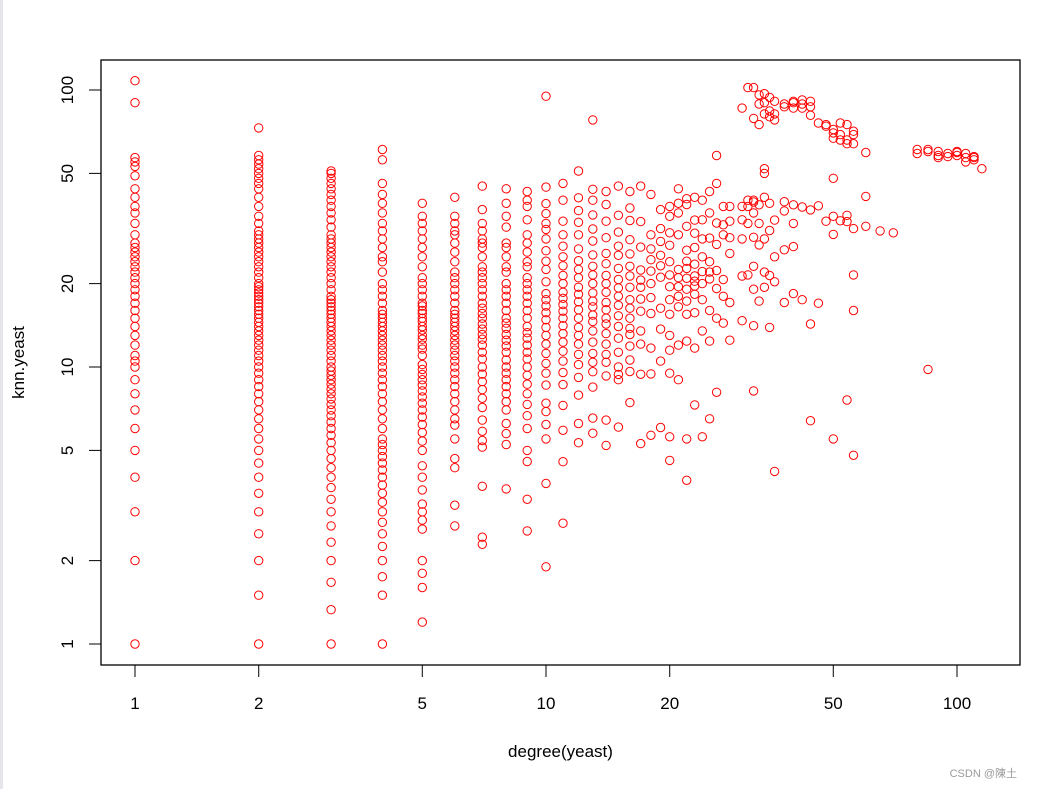  I want to click on x-tick-label: 10, so click(546, 703).